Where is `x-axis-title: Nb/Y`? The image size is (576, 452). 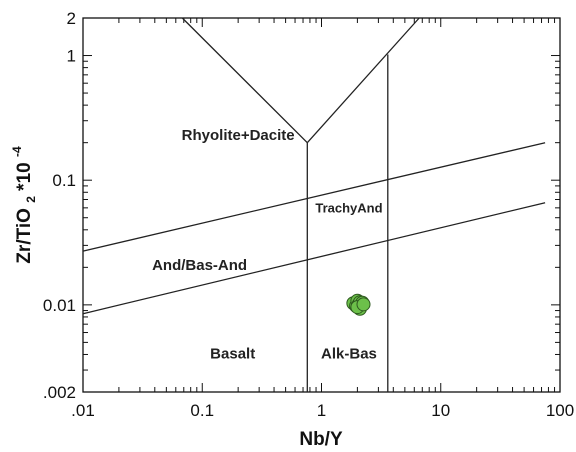 x-axis-title: Nb/Y is located at coordinates (321, 439).